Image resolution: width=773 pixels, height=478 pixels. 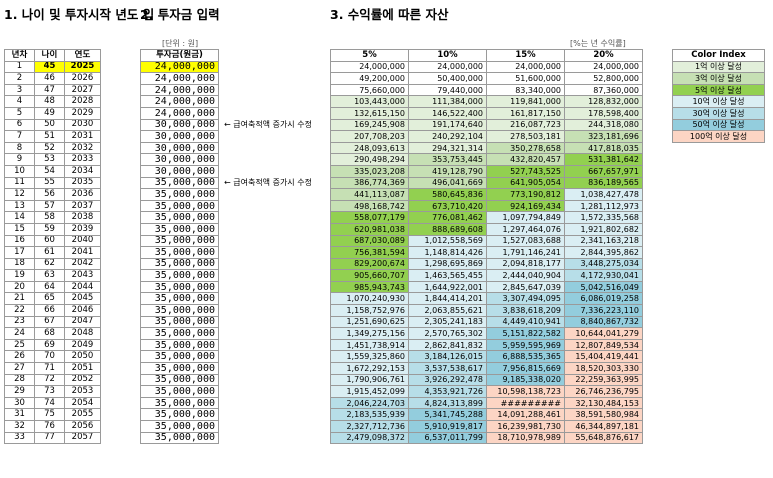 I want to click on age-cell: 45, so click(x=49, y=67).